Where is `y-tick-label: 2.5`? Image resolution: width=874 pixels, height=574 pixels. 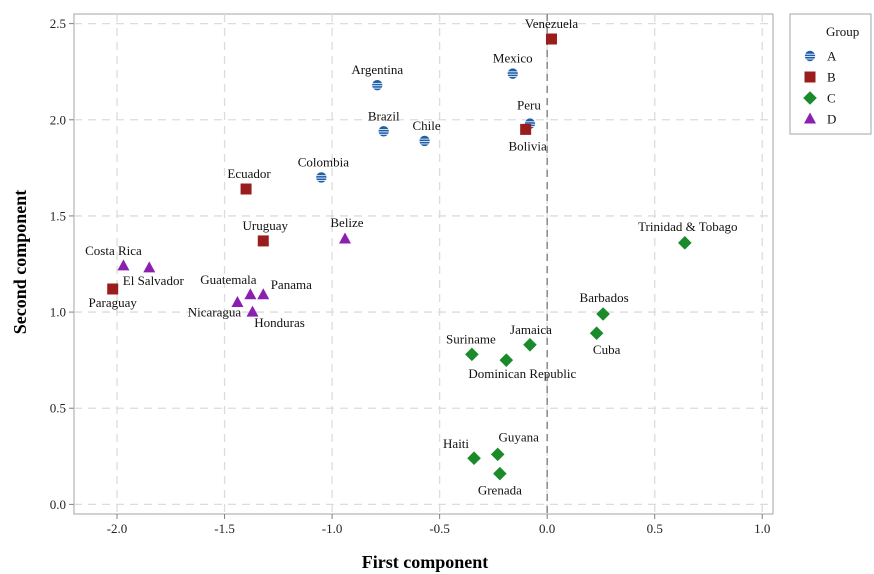
y-tick-label: 2.5 is located at coordinates (58, 23).